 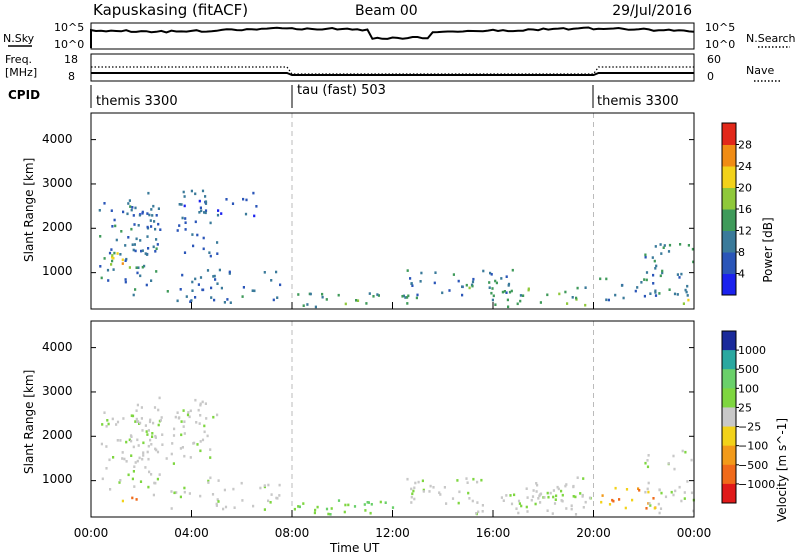 I want to click on colorbar-segment, so click(x=729, y=436).